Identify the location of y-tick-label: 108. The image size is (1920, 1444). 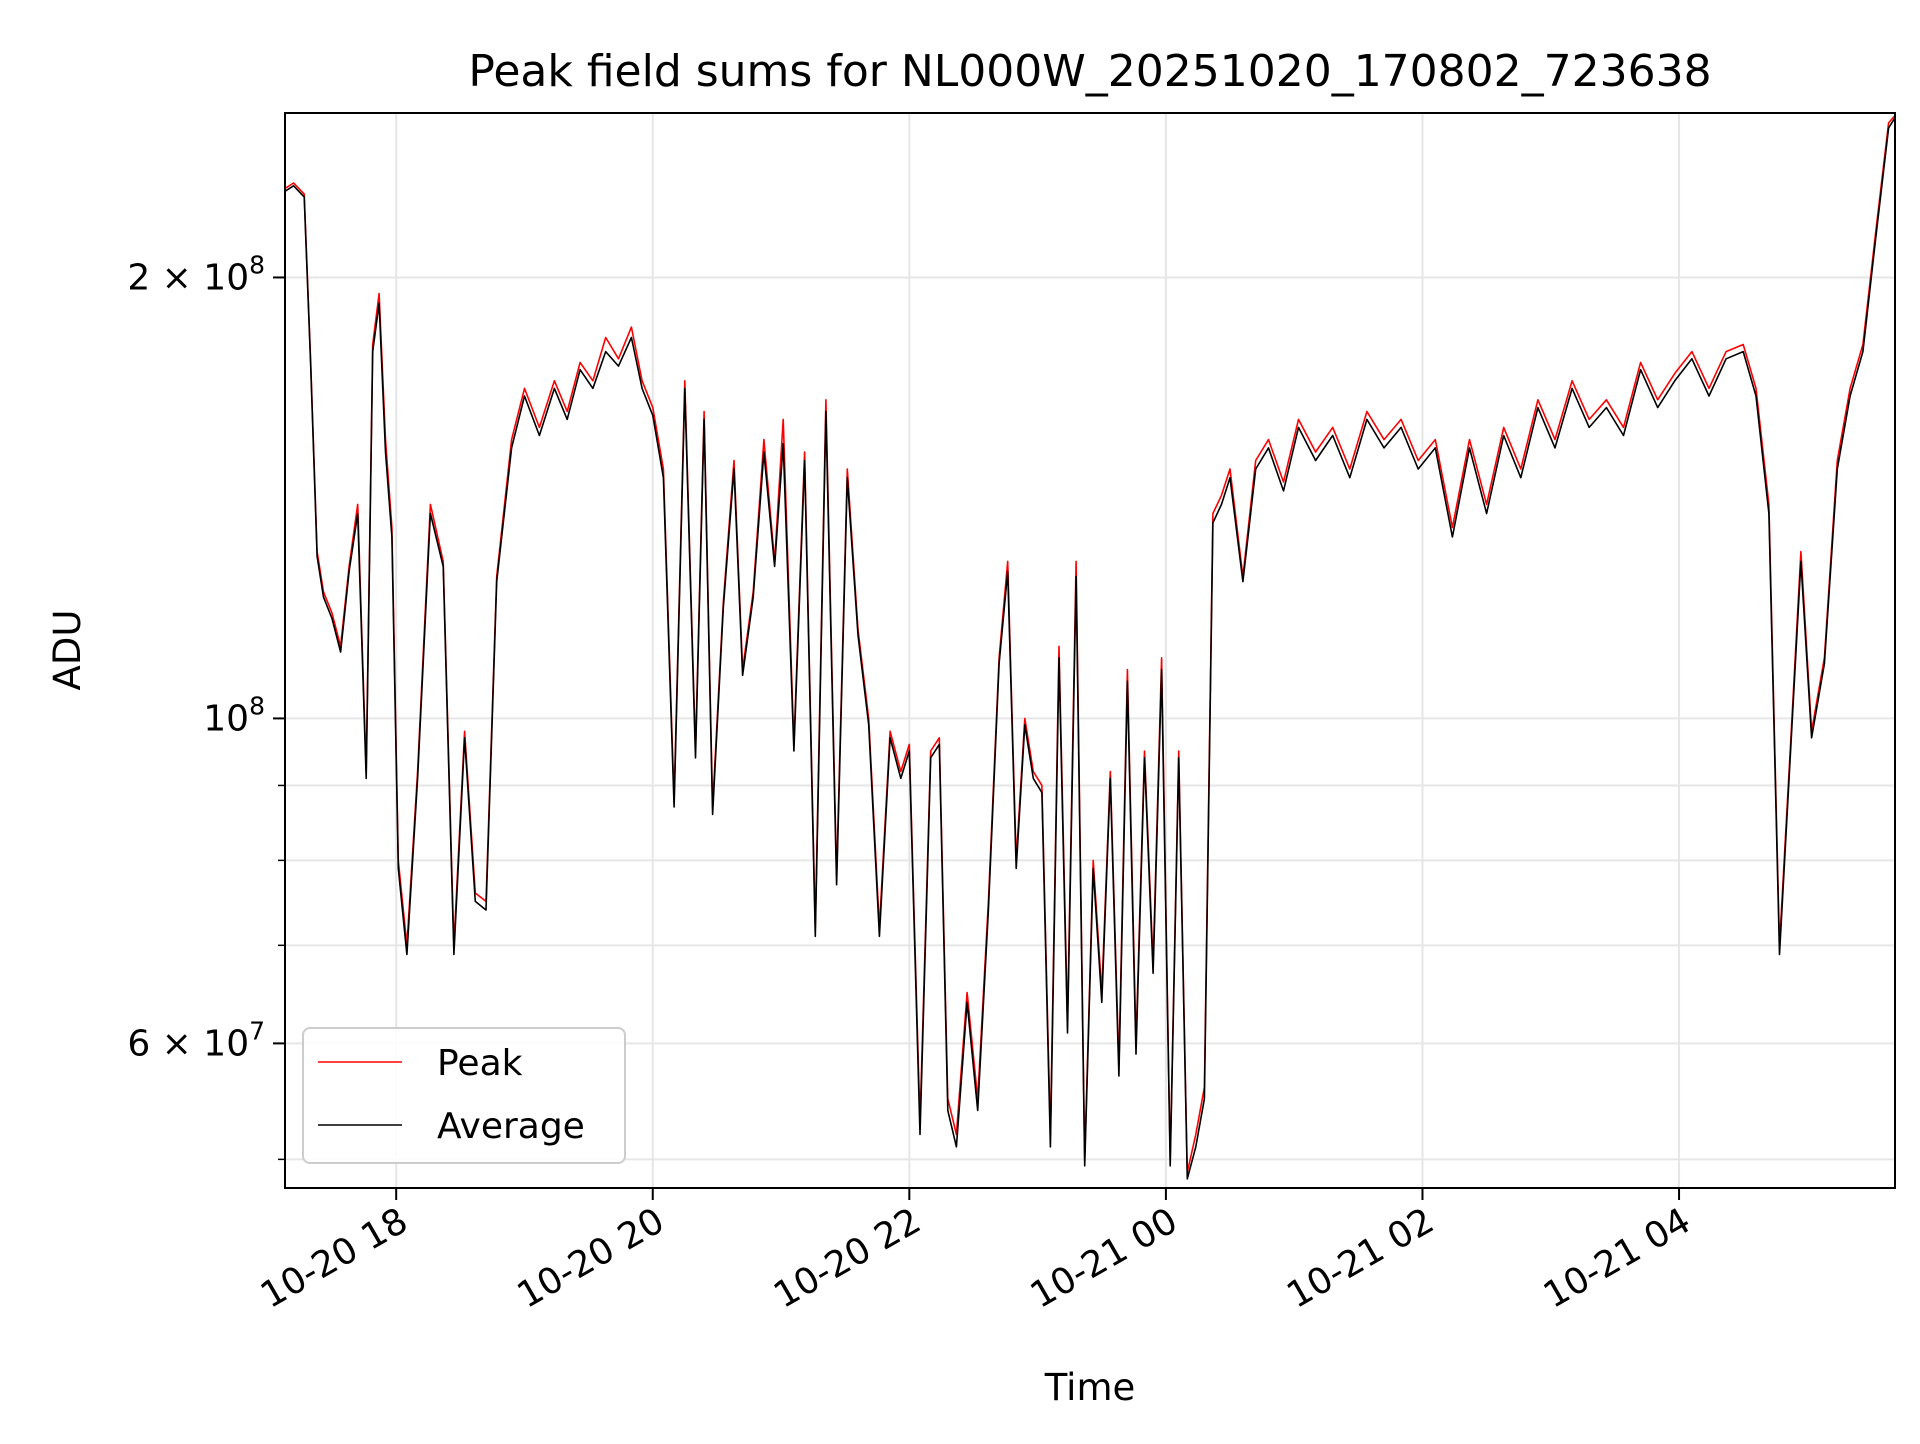
(234, 715).